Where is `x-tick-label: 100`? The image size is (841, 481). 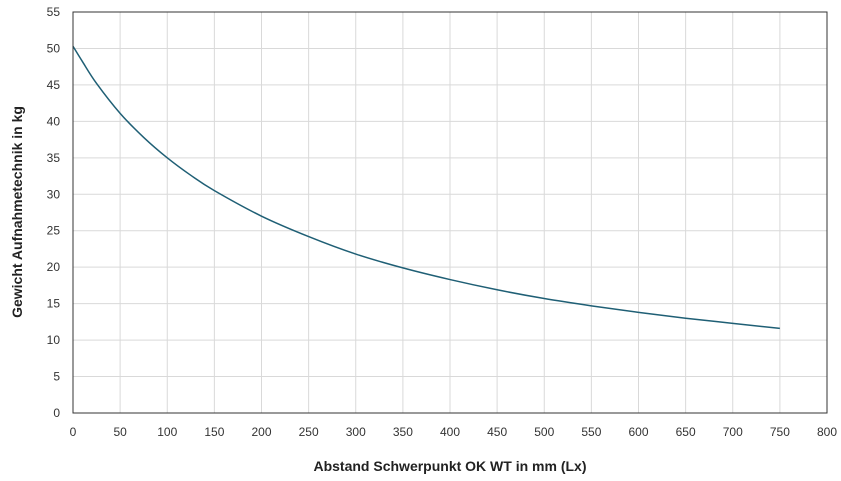 x-tick-label: 100 is located at coordinates (167, 432).